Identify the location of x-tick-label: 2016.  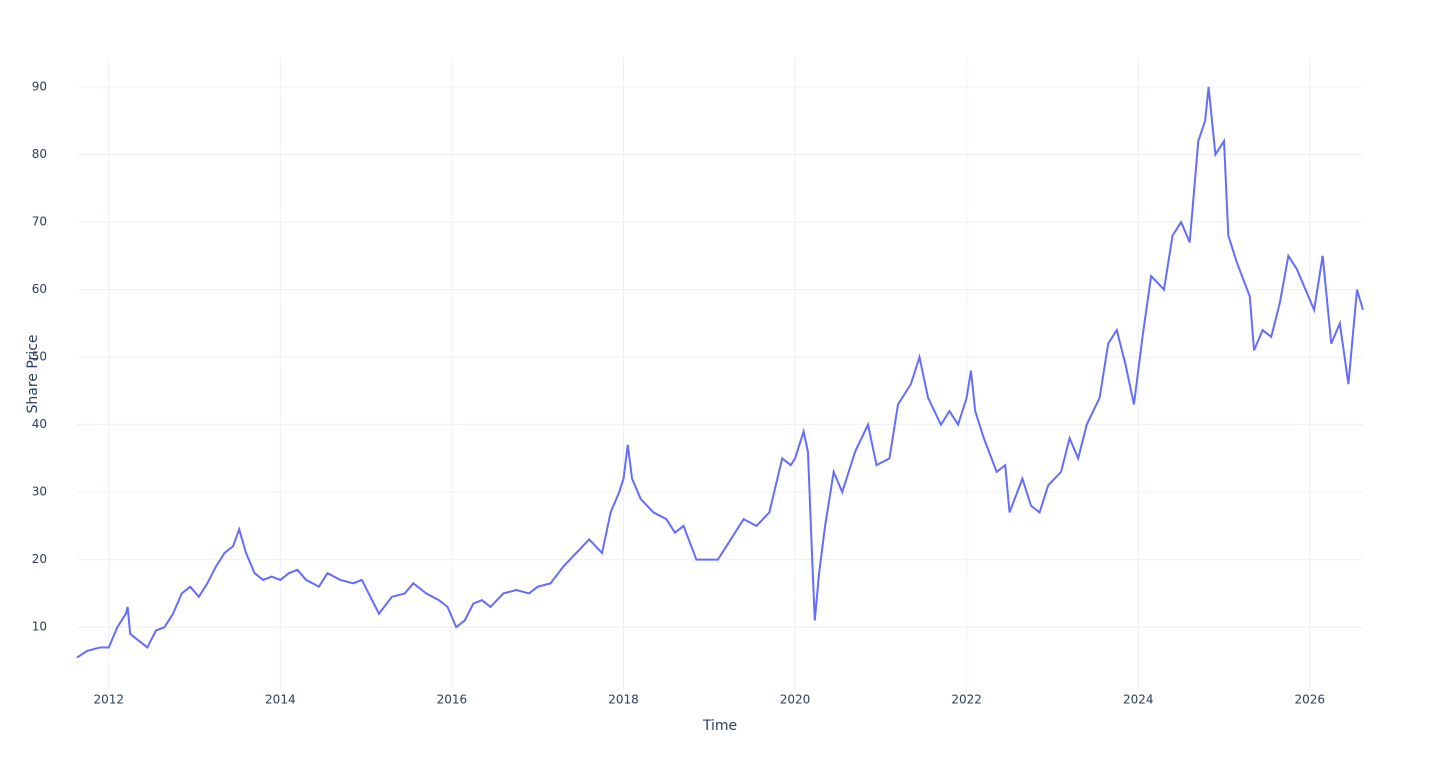
(452, 700).